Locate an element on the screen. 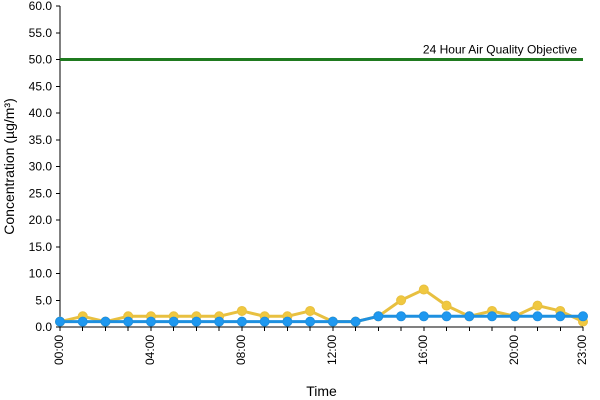 The image size is (600, 400). x-tick-label: 12:00 is located at coordinates (332, 350).